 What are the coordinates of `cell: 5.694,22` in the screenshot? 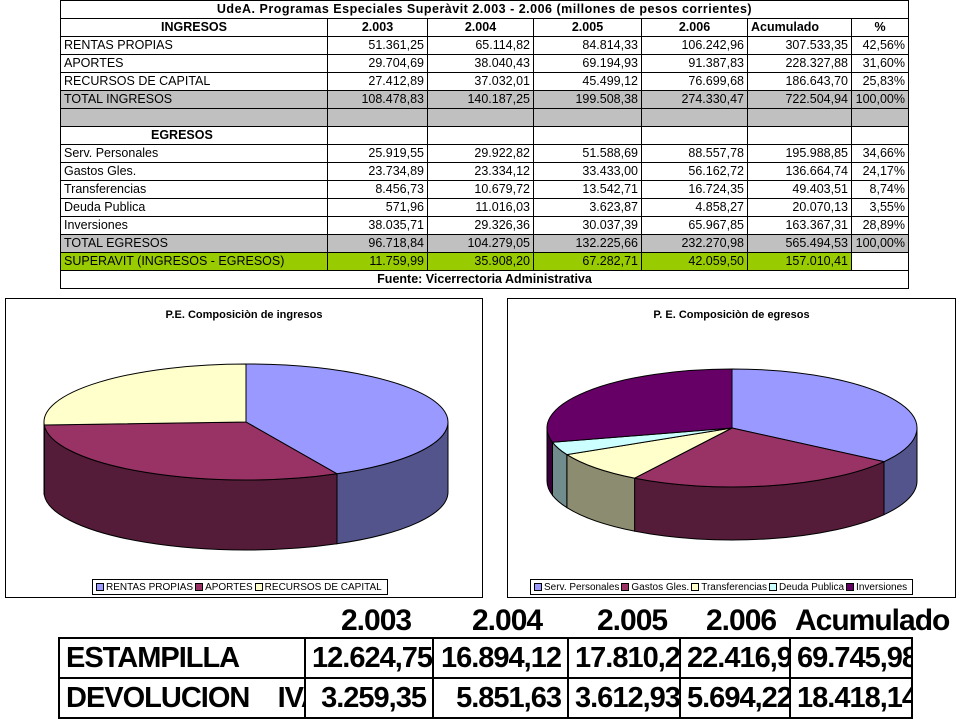 It's located at (735, 698).